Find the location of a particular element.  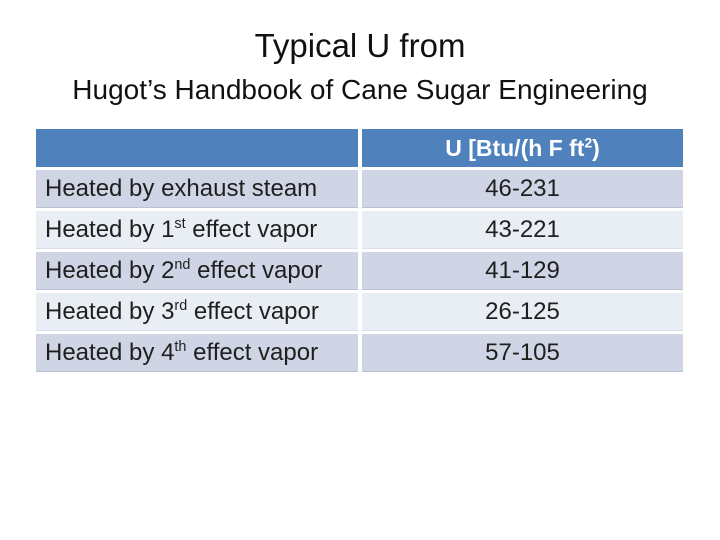

row-label: Heated by 4th effect vapor is located at coordinates (197, 353).